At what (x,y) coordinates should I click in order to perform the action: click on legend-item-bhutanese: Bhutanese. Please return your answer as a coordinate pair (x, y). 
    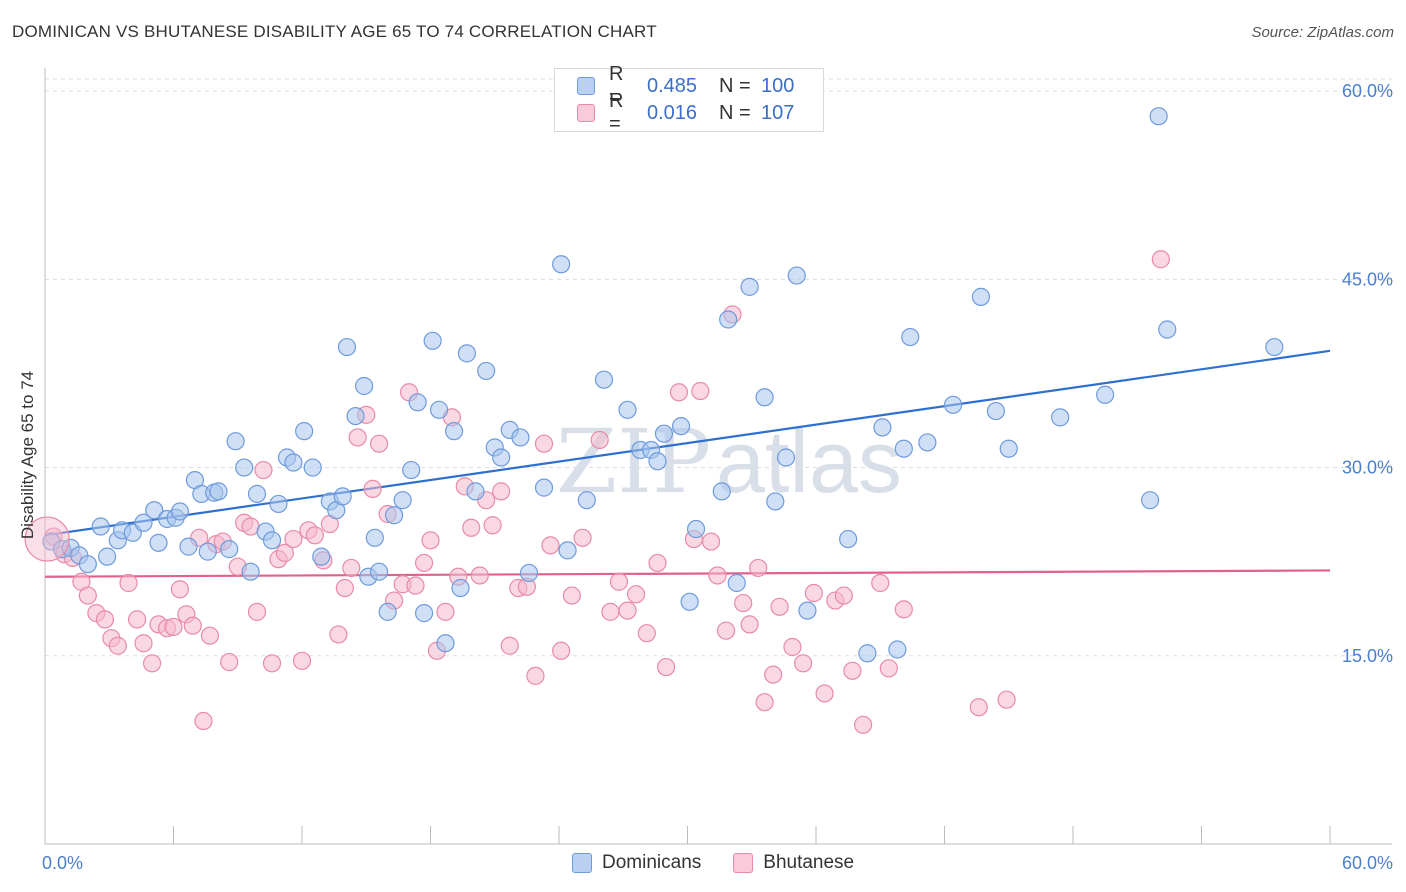
    Looking at the image, I should click on (793, 863).